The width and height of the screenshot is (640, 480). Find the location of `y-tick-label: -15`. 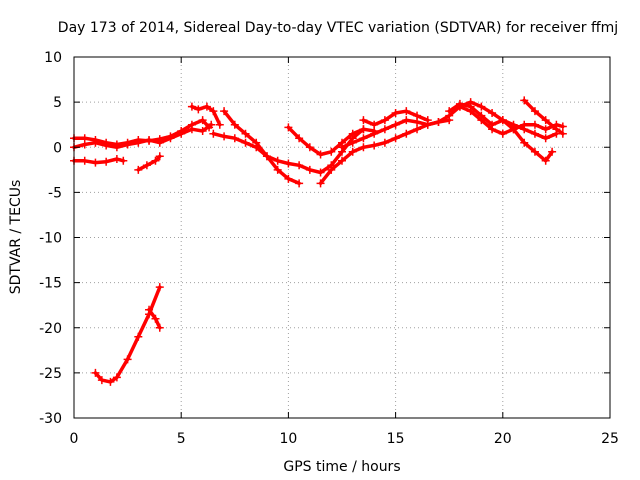

y-tick-label: -15 is located at coordinates (50, 284).